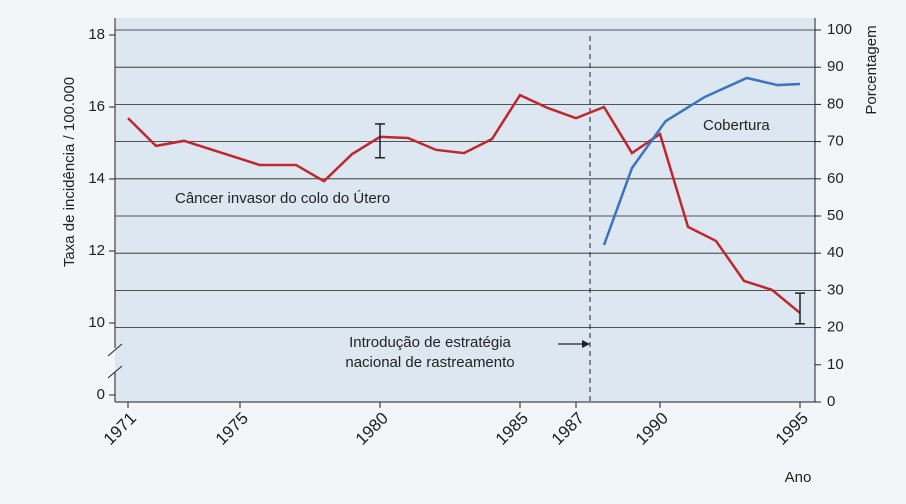 This screenshot has height=504, width=906. Describe the element at coordinates (652, 429) in the screenshot. I see `x-tick-label: 1990` at that location.